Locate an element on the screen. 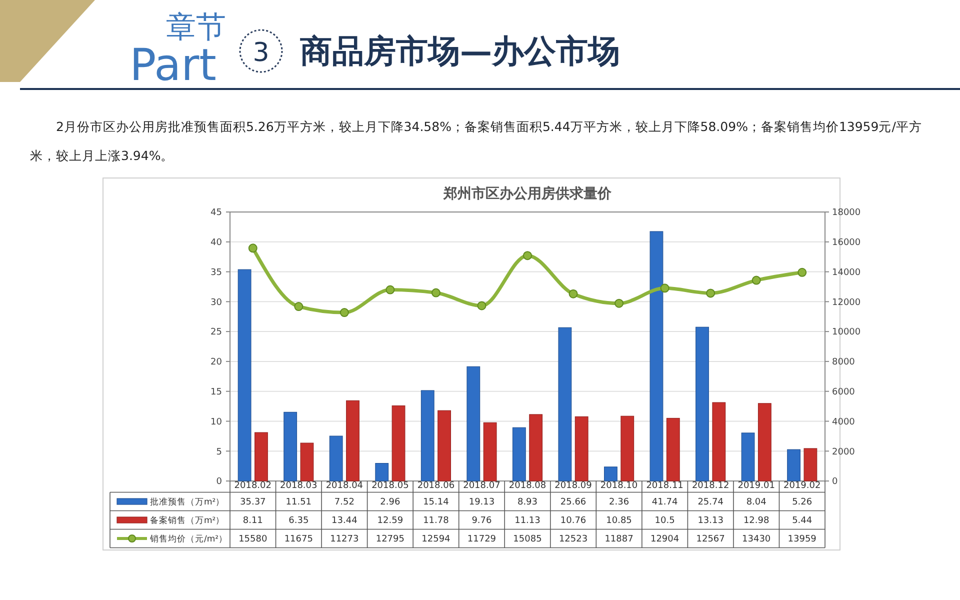 The image size is (960, 600). legend-label: 销售均价（元/m²） is located at coordinates (188, 538).